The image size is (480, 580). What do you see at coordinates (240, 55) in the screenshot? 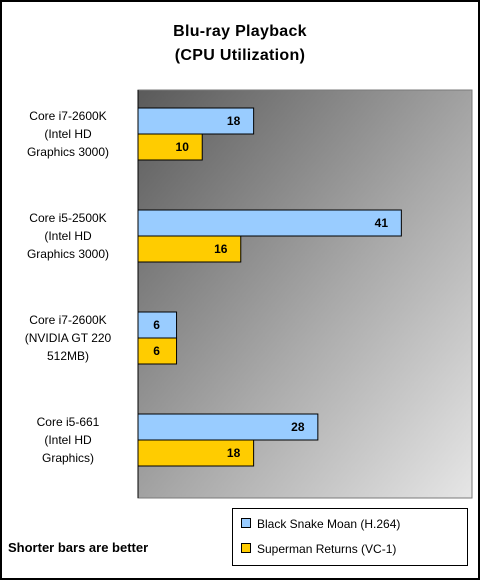
I see `chart-title-line-2: (CPU Utilization)` at bounding box center [240, 55].